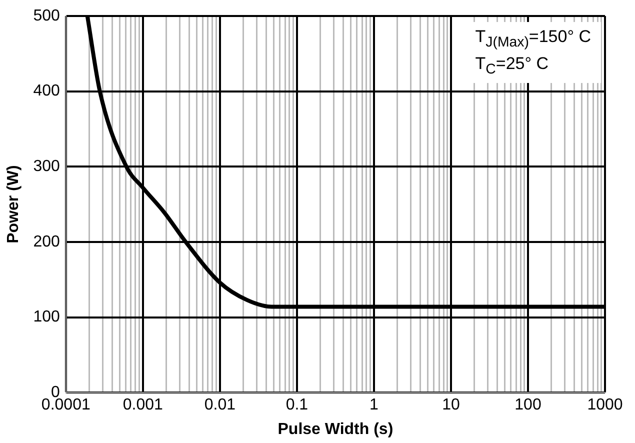 This screenshot has height=443, width=635. I want to click on y-tick-label: 400, so click(46, 91).